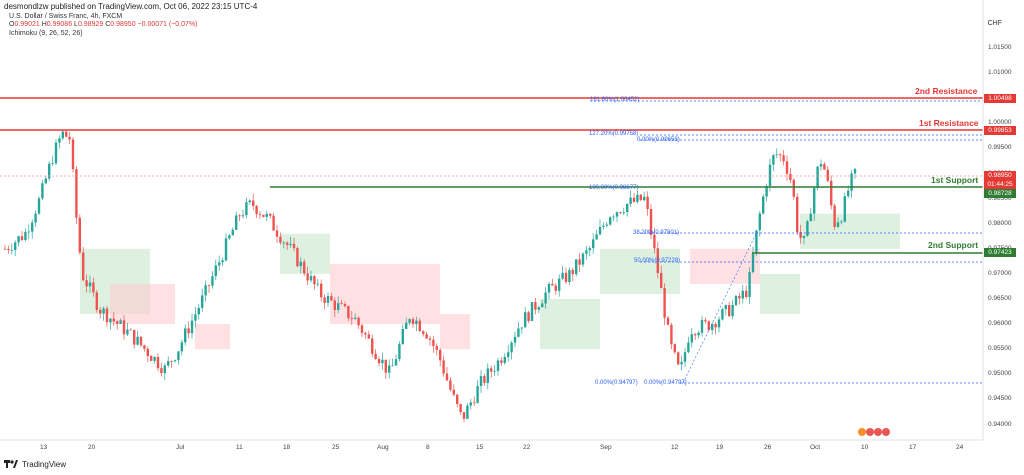  I want to click on time-tick: 18, so click(287, 447).